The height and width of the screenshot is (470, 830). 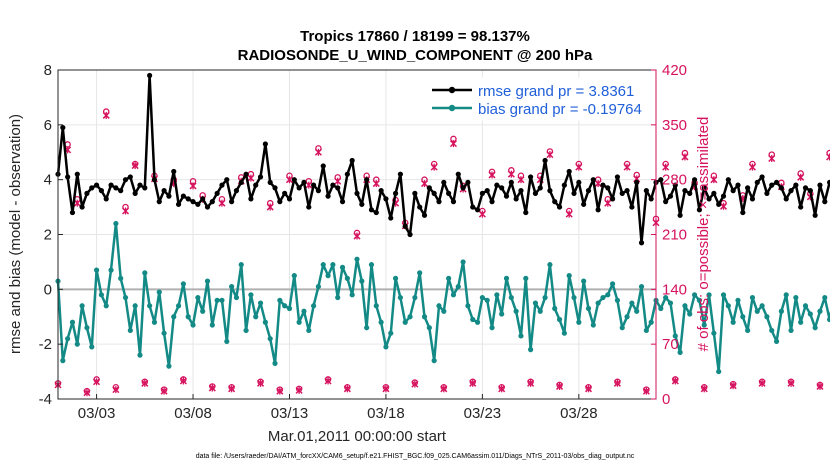 What do you see at coordinates (579, 413) in the screenshot?
I see `x-tick-label: 03/28` at bounding box center [579, 413].